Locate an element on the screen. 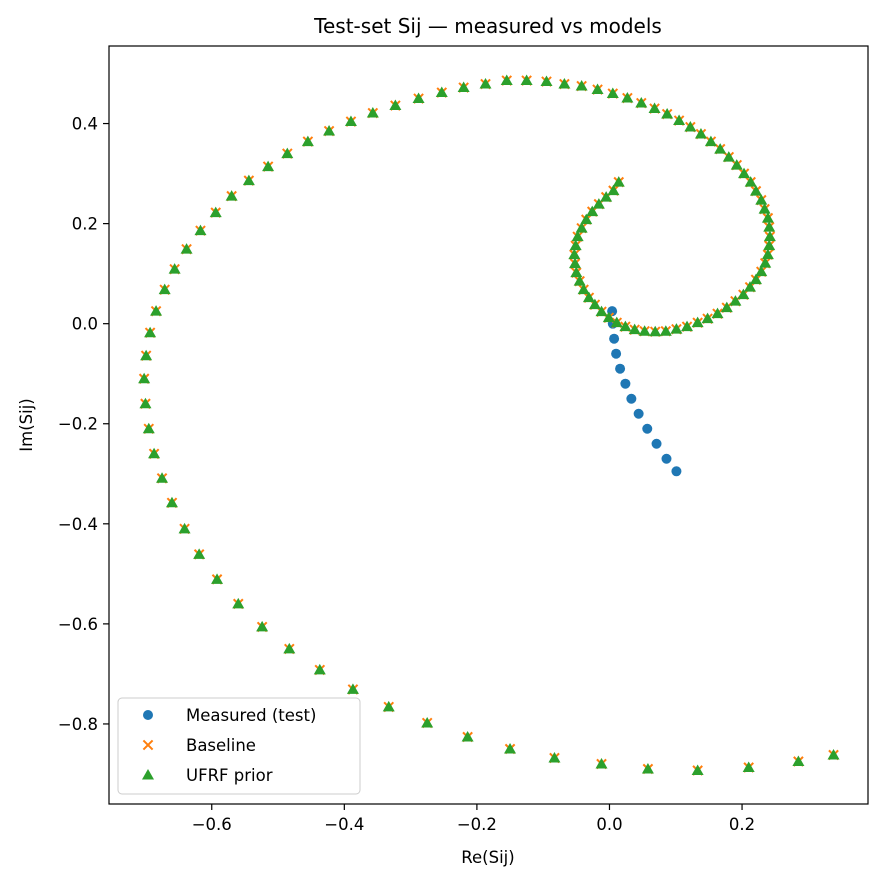 The height and width of the screenshot is (882, 884). legend: Measured (test) Baseline UFRF prior is located at coordinates (239, 746).